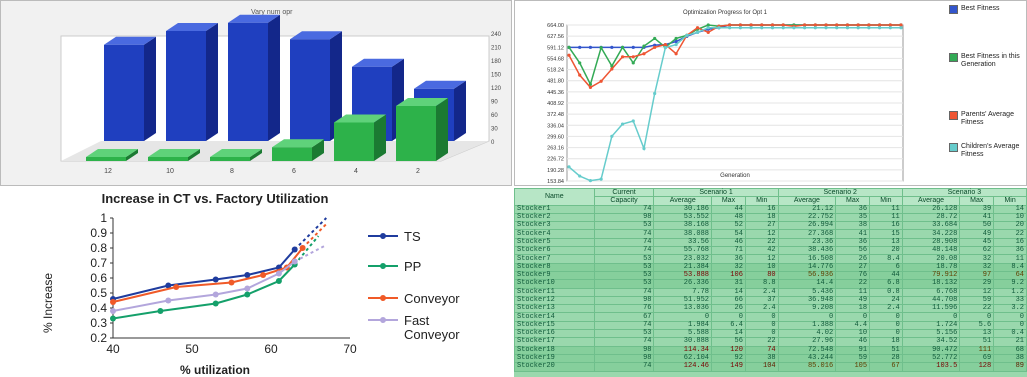  I want to click on table-cell: 53, so click(624, 226).